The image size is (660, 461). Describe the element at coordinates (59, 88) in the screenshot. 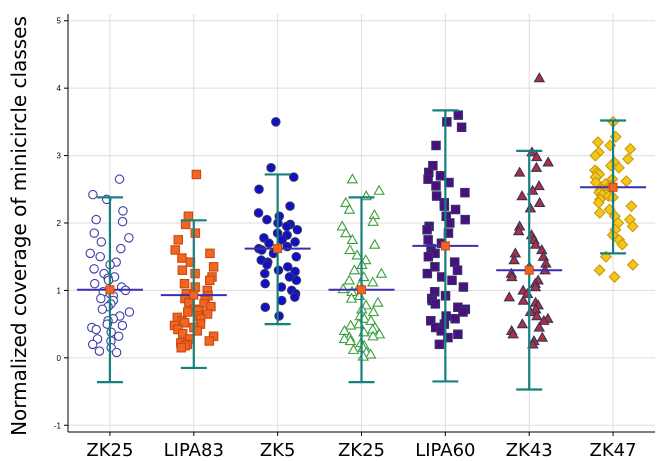

I see `y-tick-label: 4` at that location.